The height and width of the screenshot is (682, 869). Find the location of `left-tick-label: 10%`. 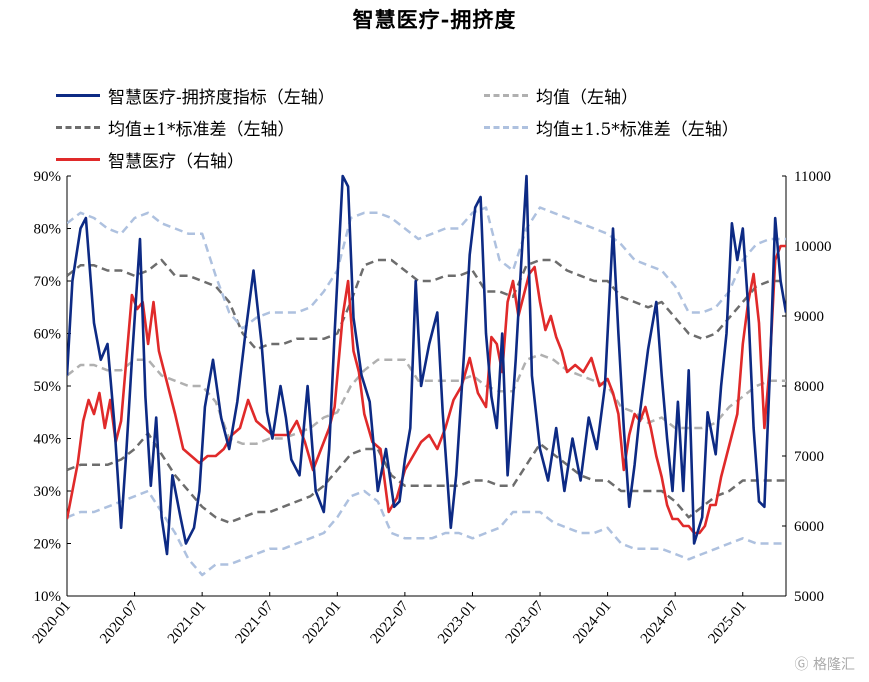

left-tick-label: 10% is located at coordinates (48, 597).